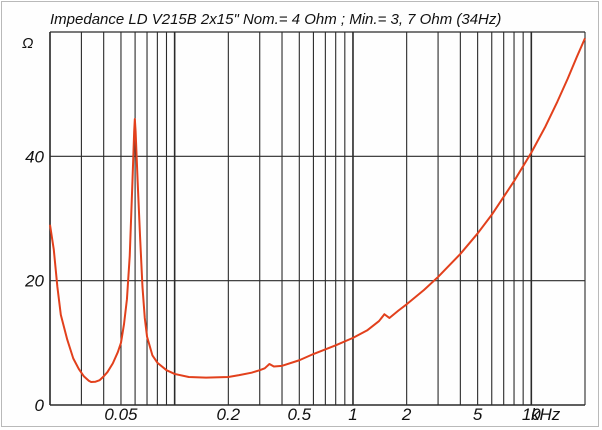  Describe the element at coordinates (229, 414) in the screenshot. I see `x-tick-label: 0.2` at that location.